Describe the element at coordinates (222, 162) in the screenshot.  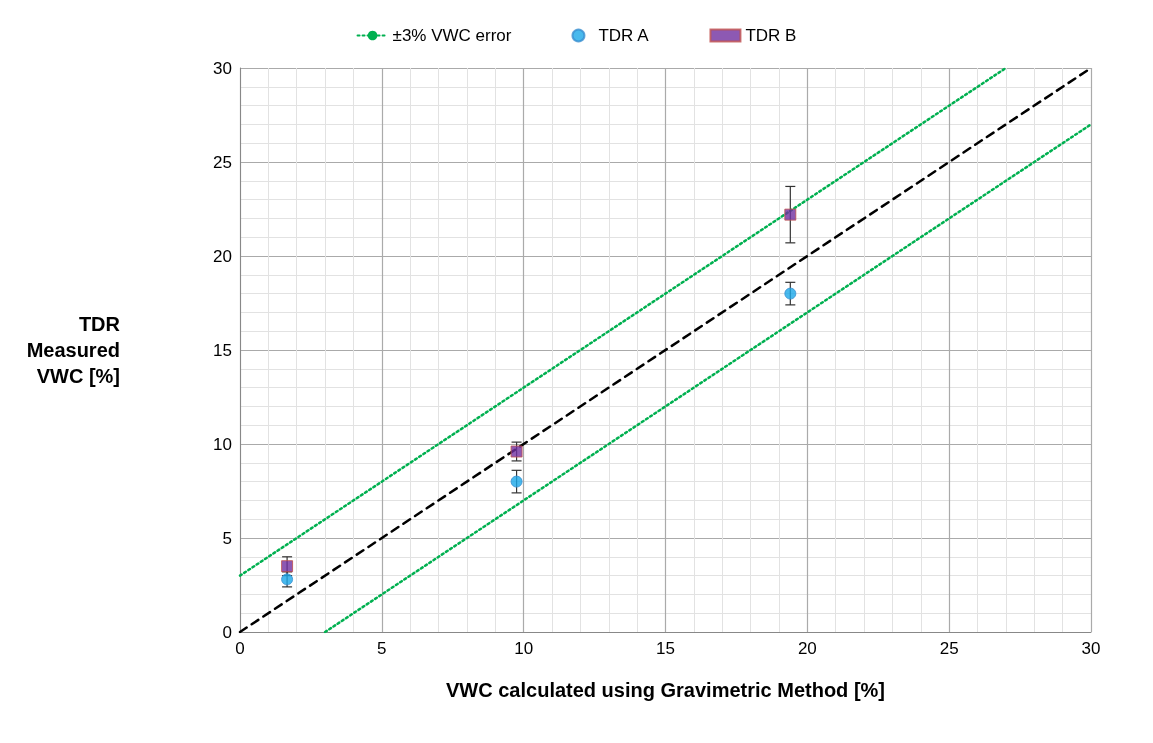
I see `y-tick-label: 25` at that location.